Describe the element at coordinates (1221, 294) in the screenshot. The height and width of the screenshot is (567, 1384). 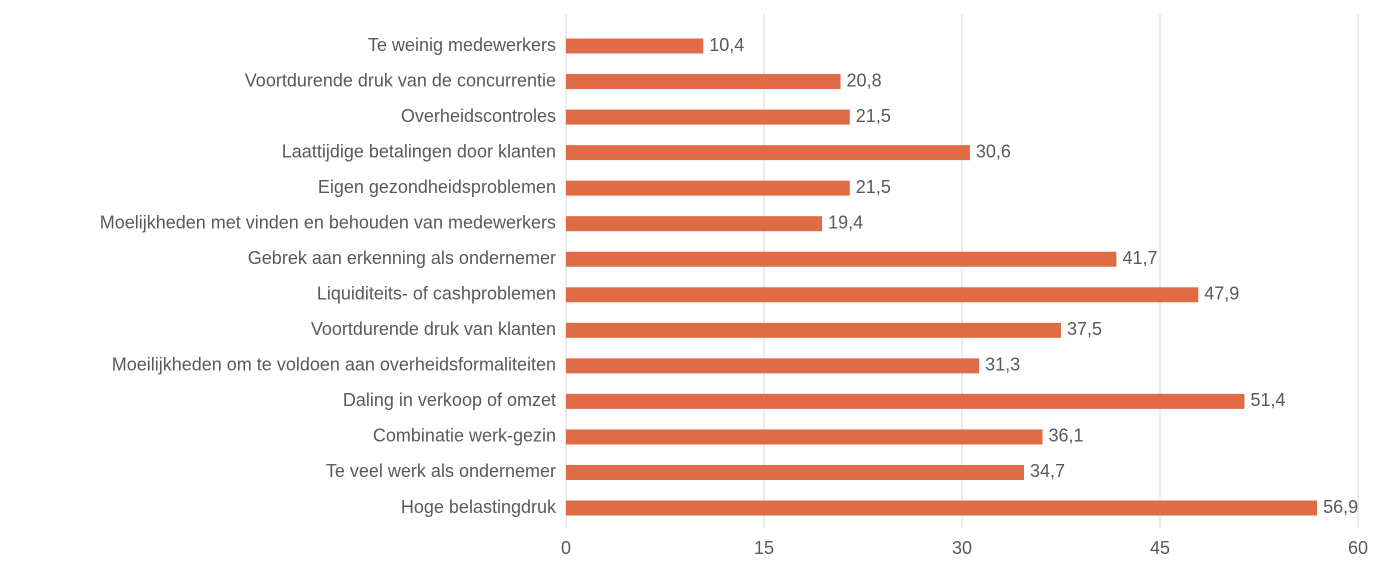
I see `data-label: 47,9` at that location.